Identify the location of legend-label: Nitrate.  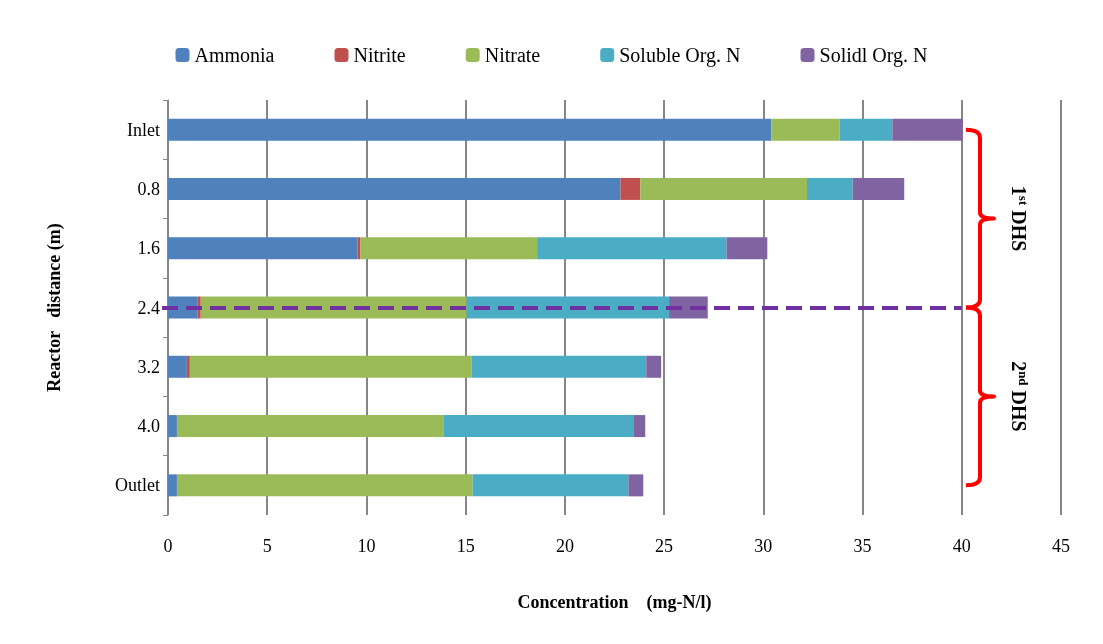
(512, 55).